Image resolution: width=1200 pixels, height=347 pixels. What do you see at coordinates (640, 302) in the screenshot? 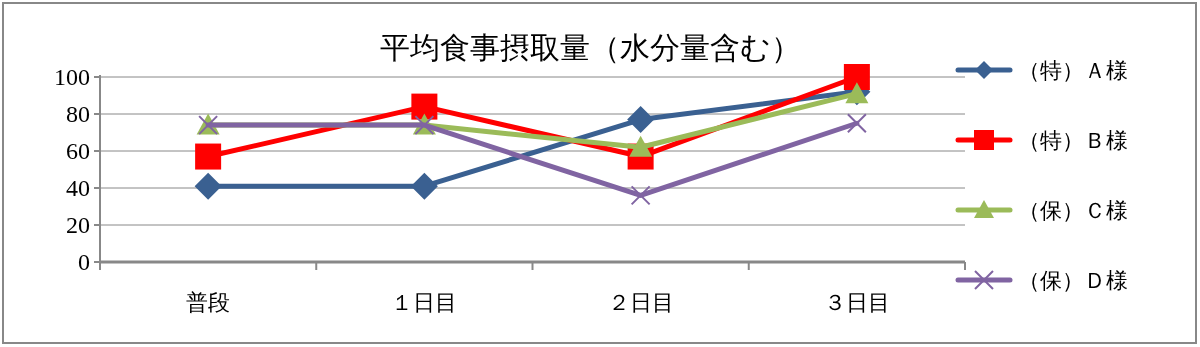
I see `x-tick-label: ２日目` at bounding box center [640, 302].